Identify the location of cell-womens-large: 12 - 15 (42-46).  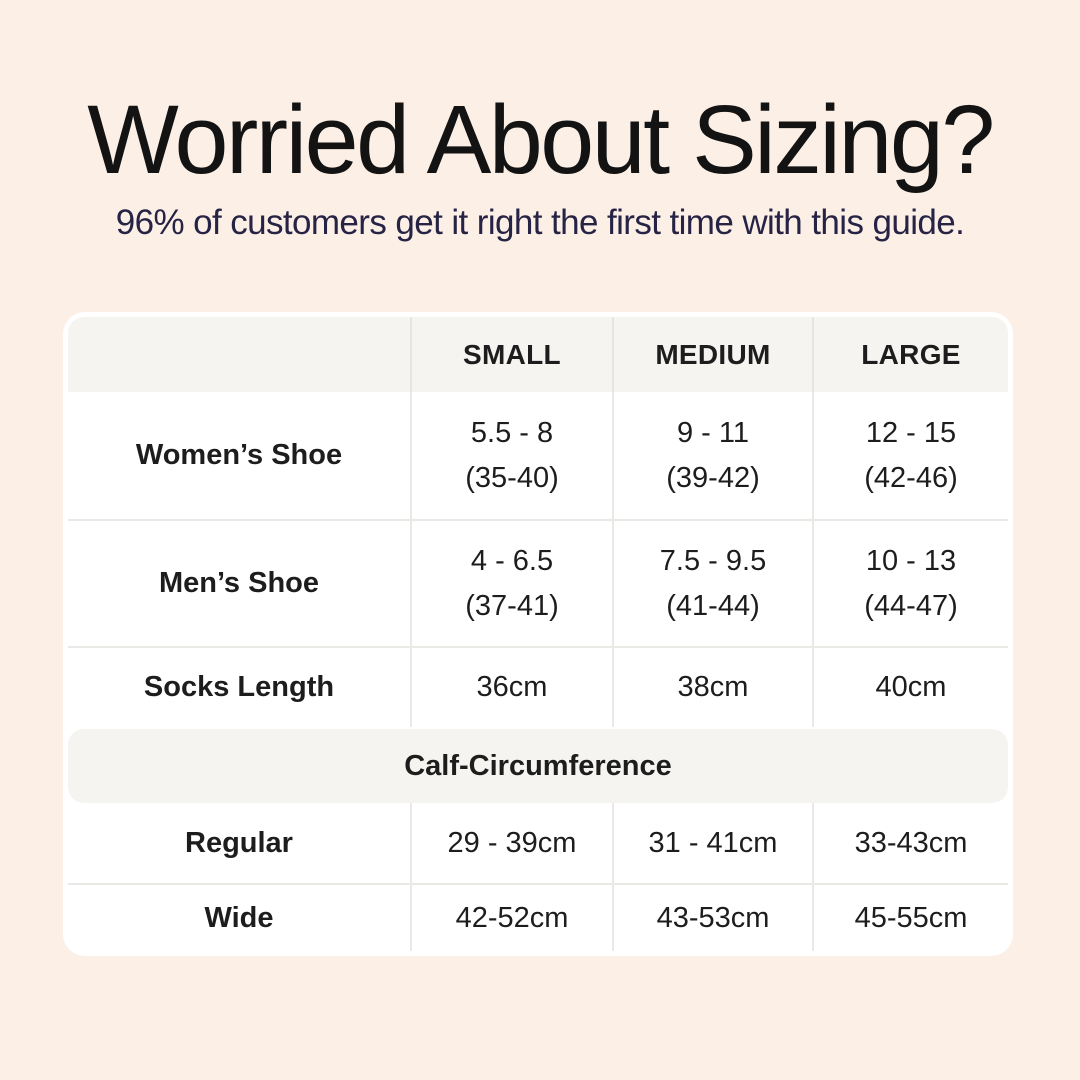
(910, 455).